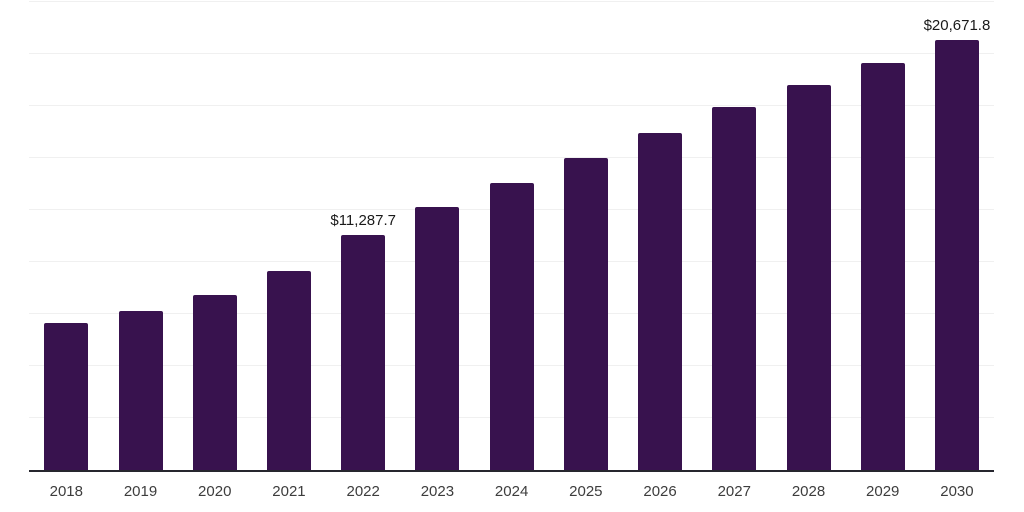  I want to click on value-label-2030: $20,671.8, so click(957, 26).